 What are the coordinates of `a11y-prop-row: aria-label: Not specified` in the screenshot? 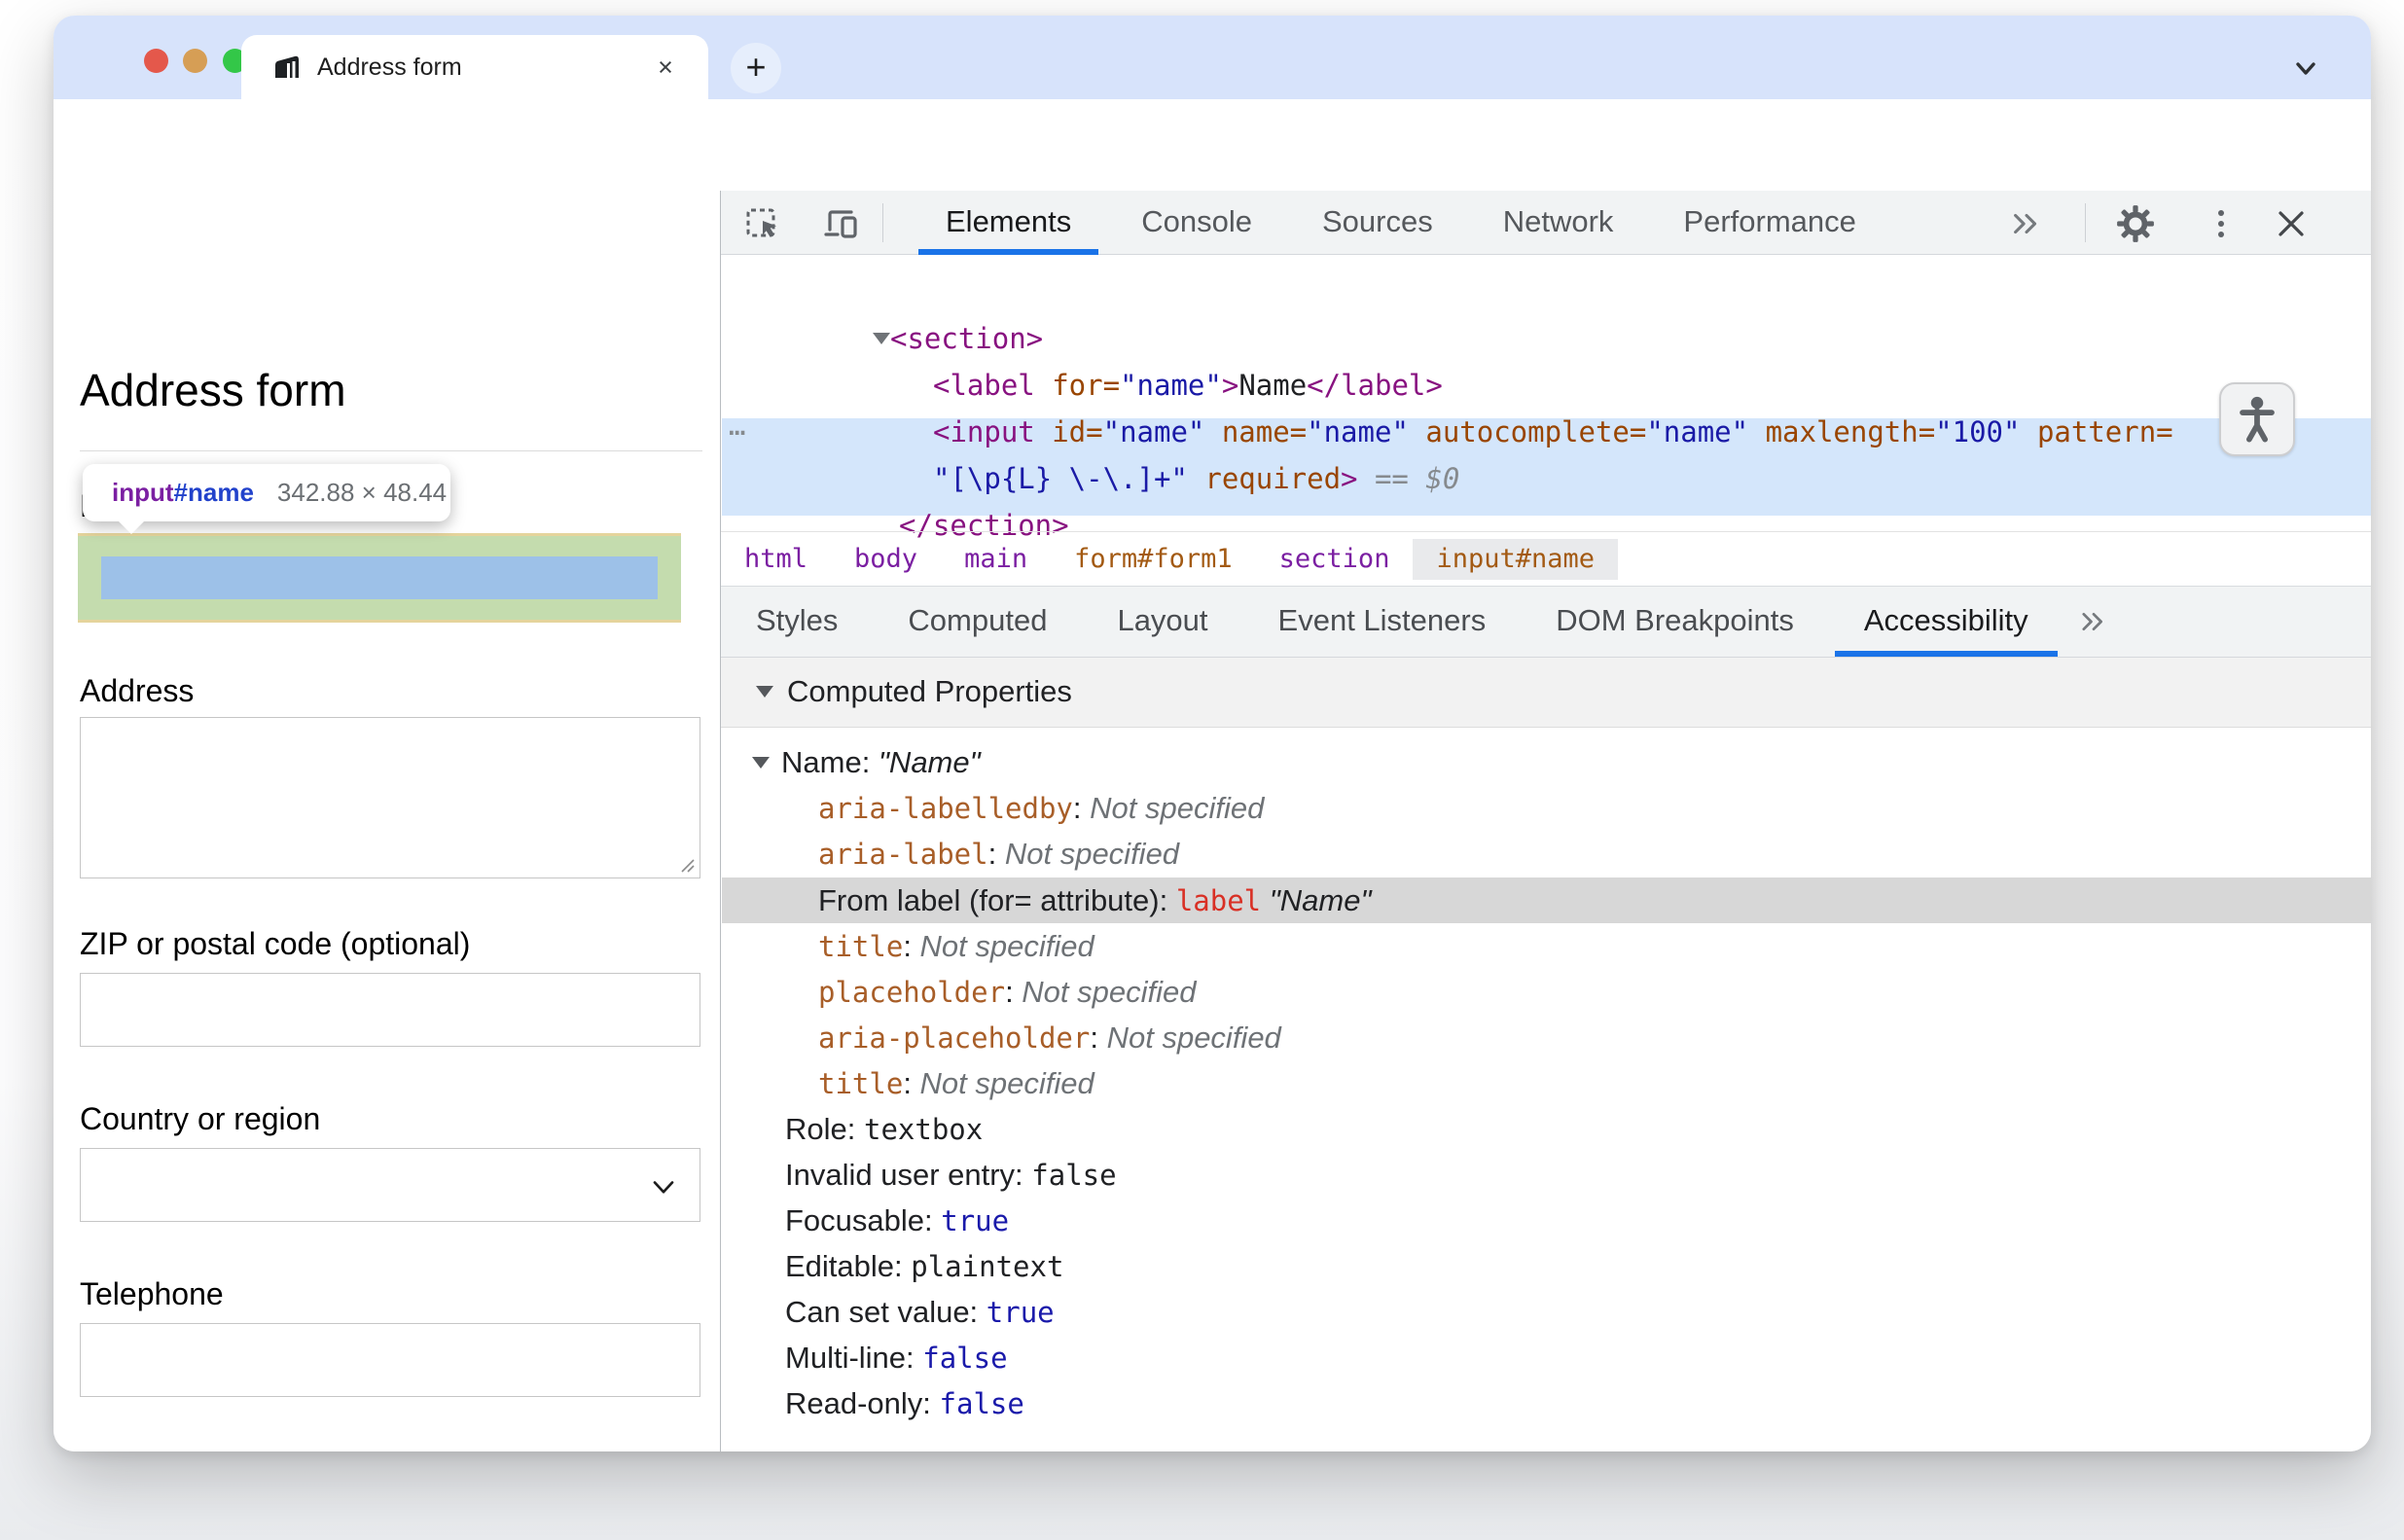 It's located at (999, 854).